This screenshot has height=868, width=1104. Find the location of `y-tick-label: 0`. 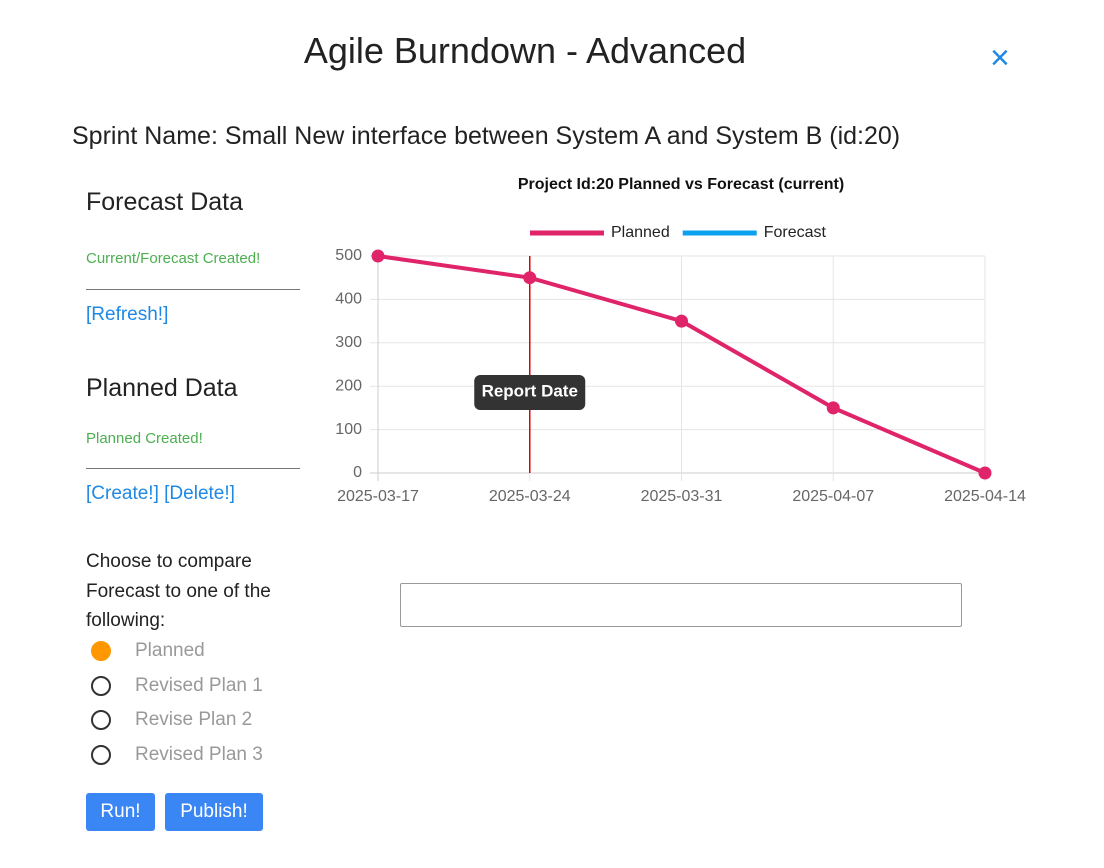

y-tick-label: 0 is located at coordinates (357, 472).